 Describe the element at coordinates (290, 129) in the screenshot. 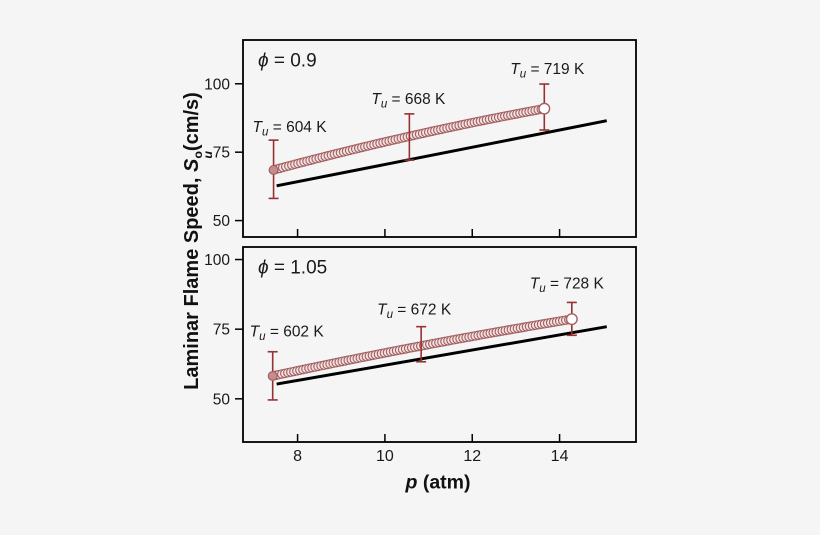

I see `temperature-annotation: Tu = 604 K` at that location.